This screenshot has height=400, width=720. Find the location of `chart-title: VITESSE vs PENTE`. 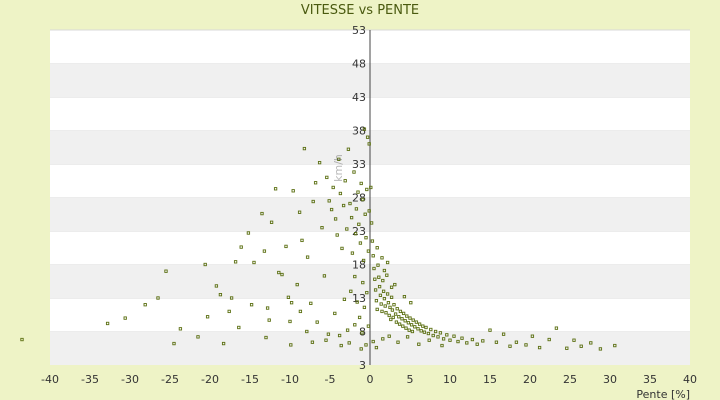

chart-title: VITESSE vs PENTE is located at coordinates (360, 10).